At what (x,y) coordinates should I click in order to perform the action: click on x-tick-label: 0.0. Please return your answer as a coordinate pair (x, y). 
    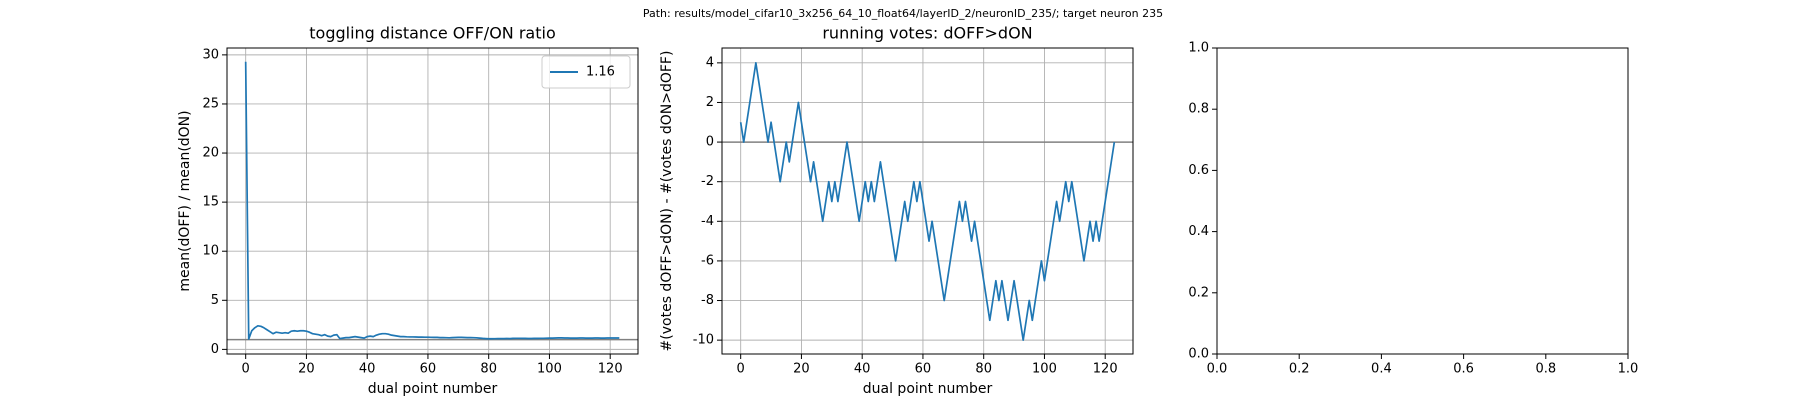
    Looking at the image, I should click on (1217, 369).